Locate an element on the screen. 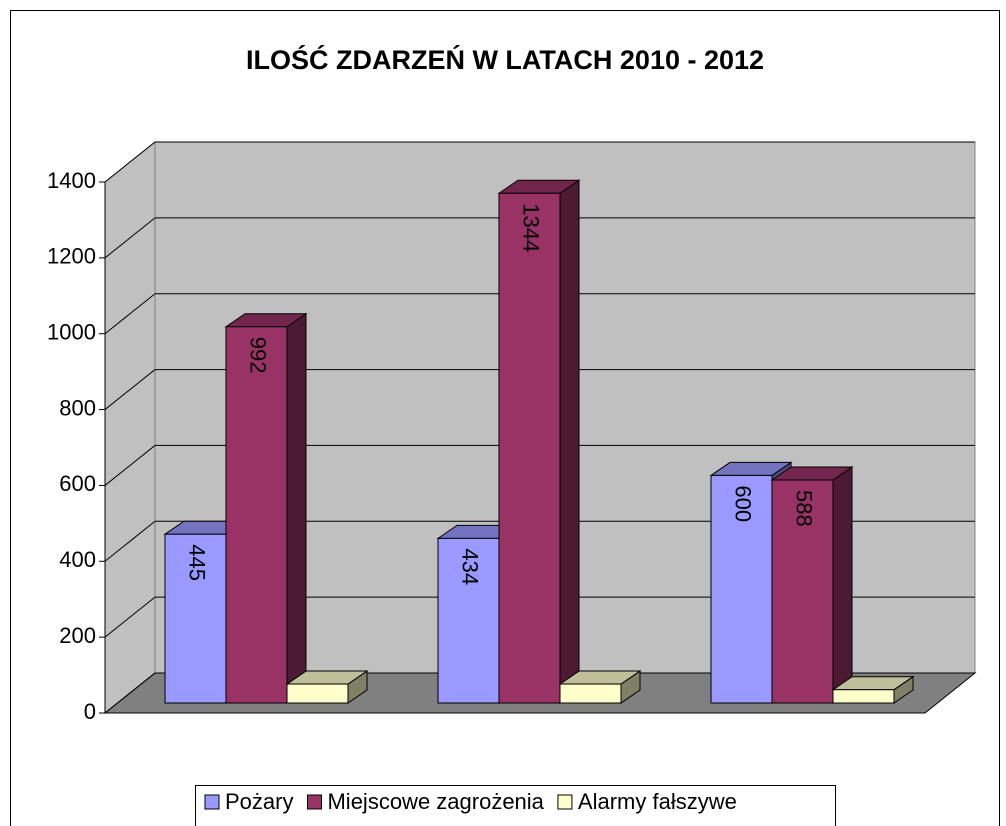  y-tick-label: 0 is located at coordinates (90, 711).